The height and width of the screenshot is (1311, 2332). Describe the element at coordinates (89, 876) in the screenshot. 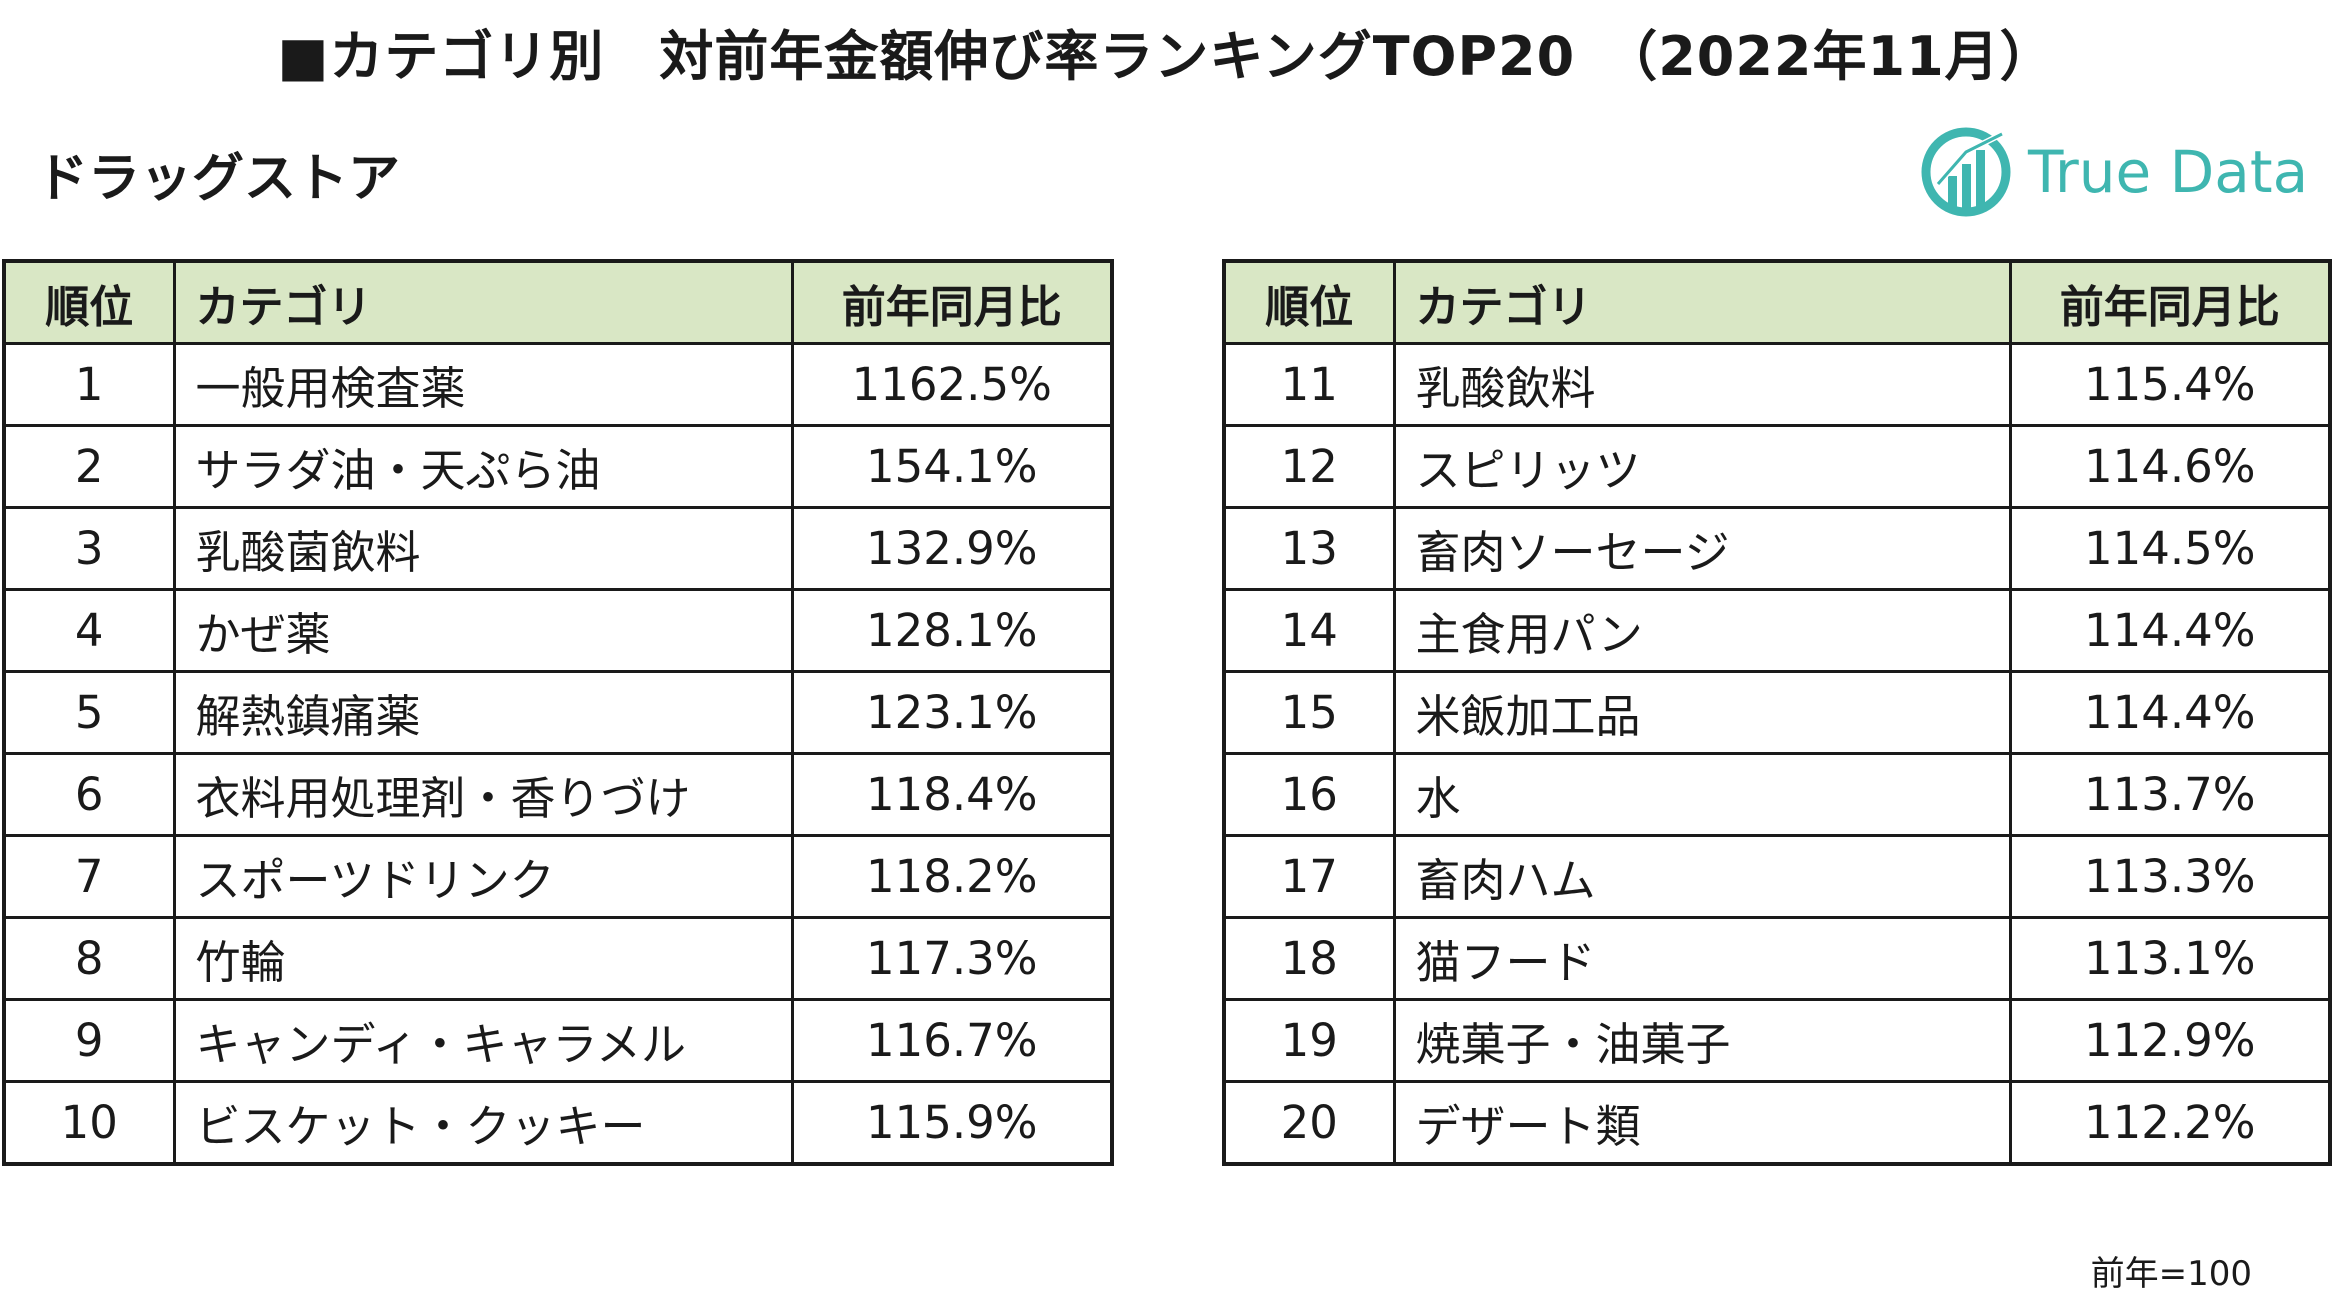

I see `rank-cell: 7` at that location.